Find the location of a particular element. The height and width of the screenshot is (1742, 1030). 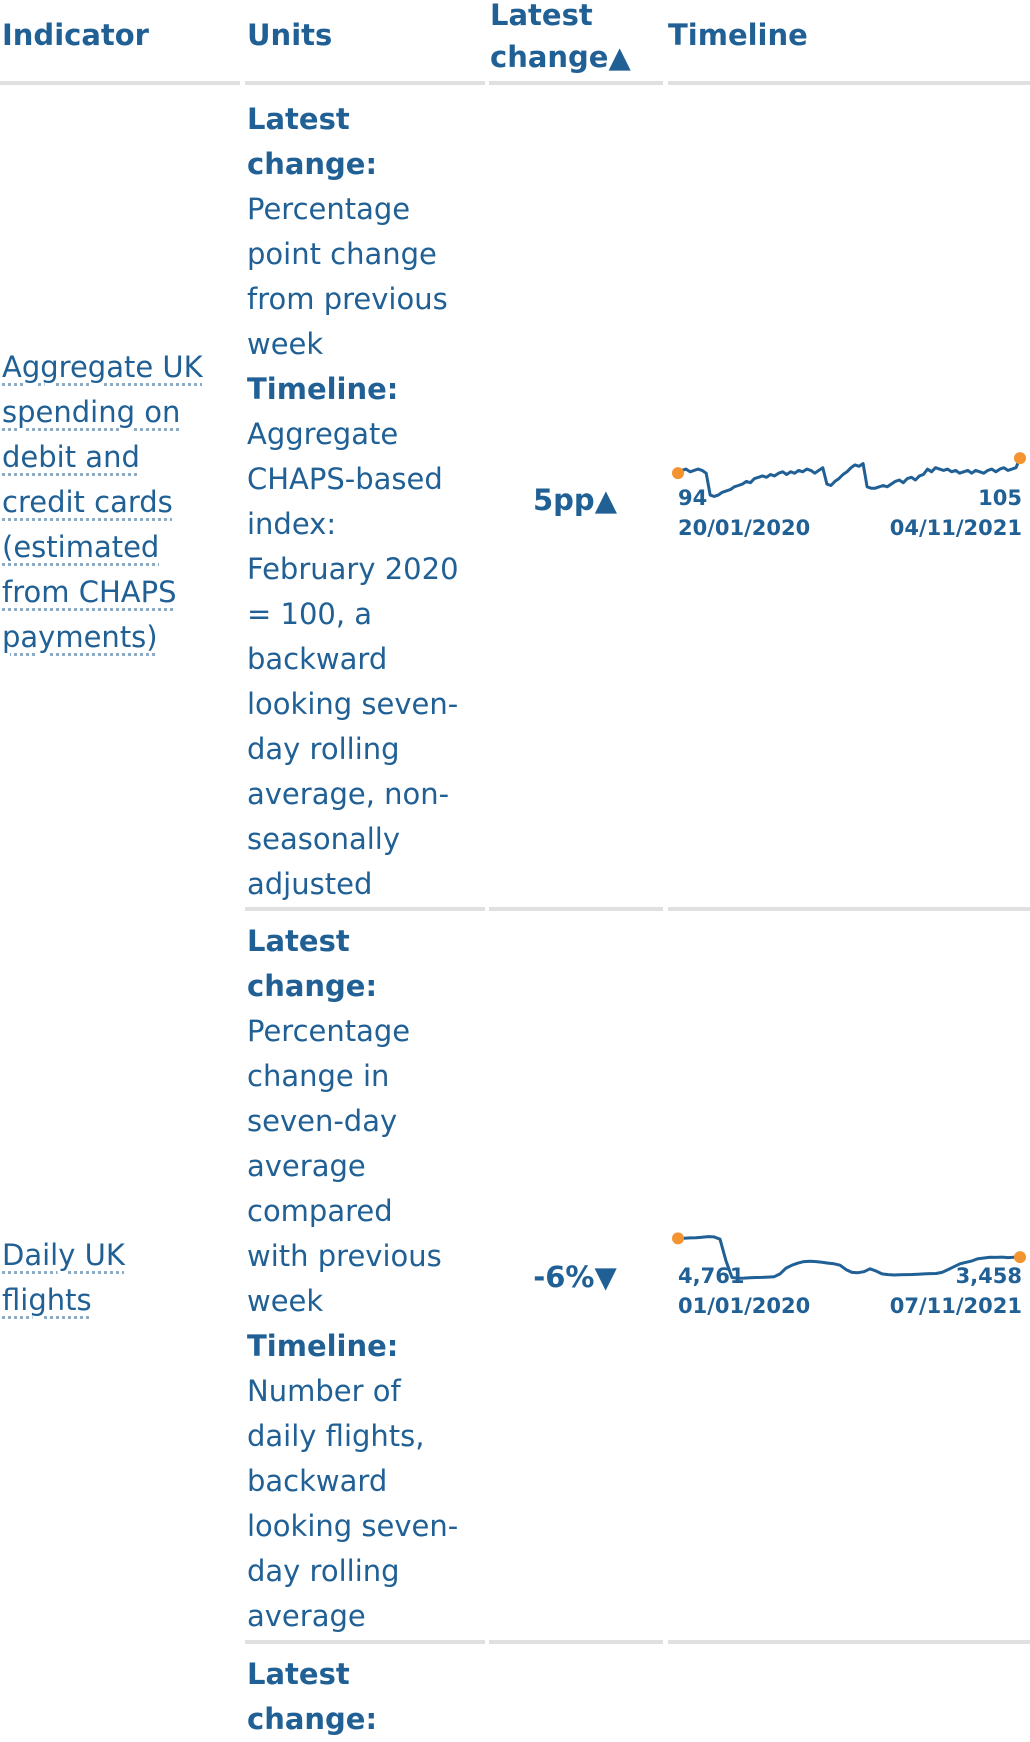

units-line: point change is located at coordinates (342, 254).